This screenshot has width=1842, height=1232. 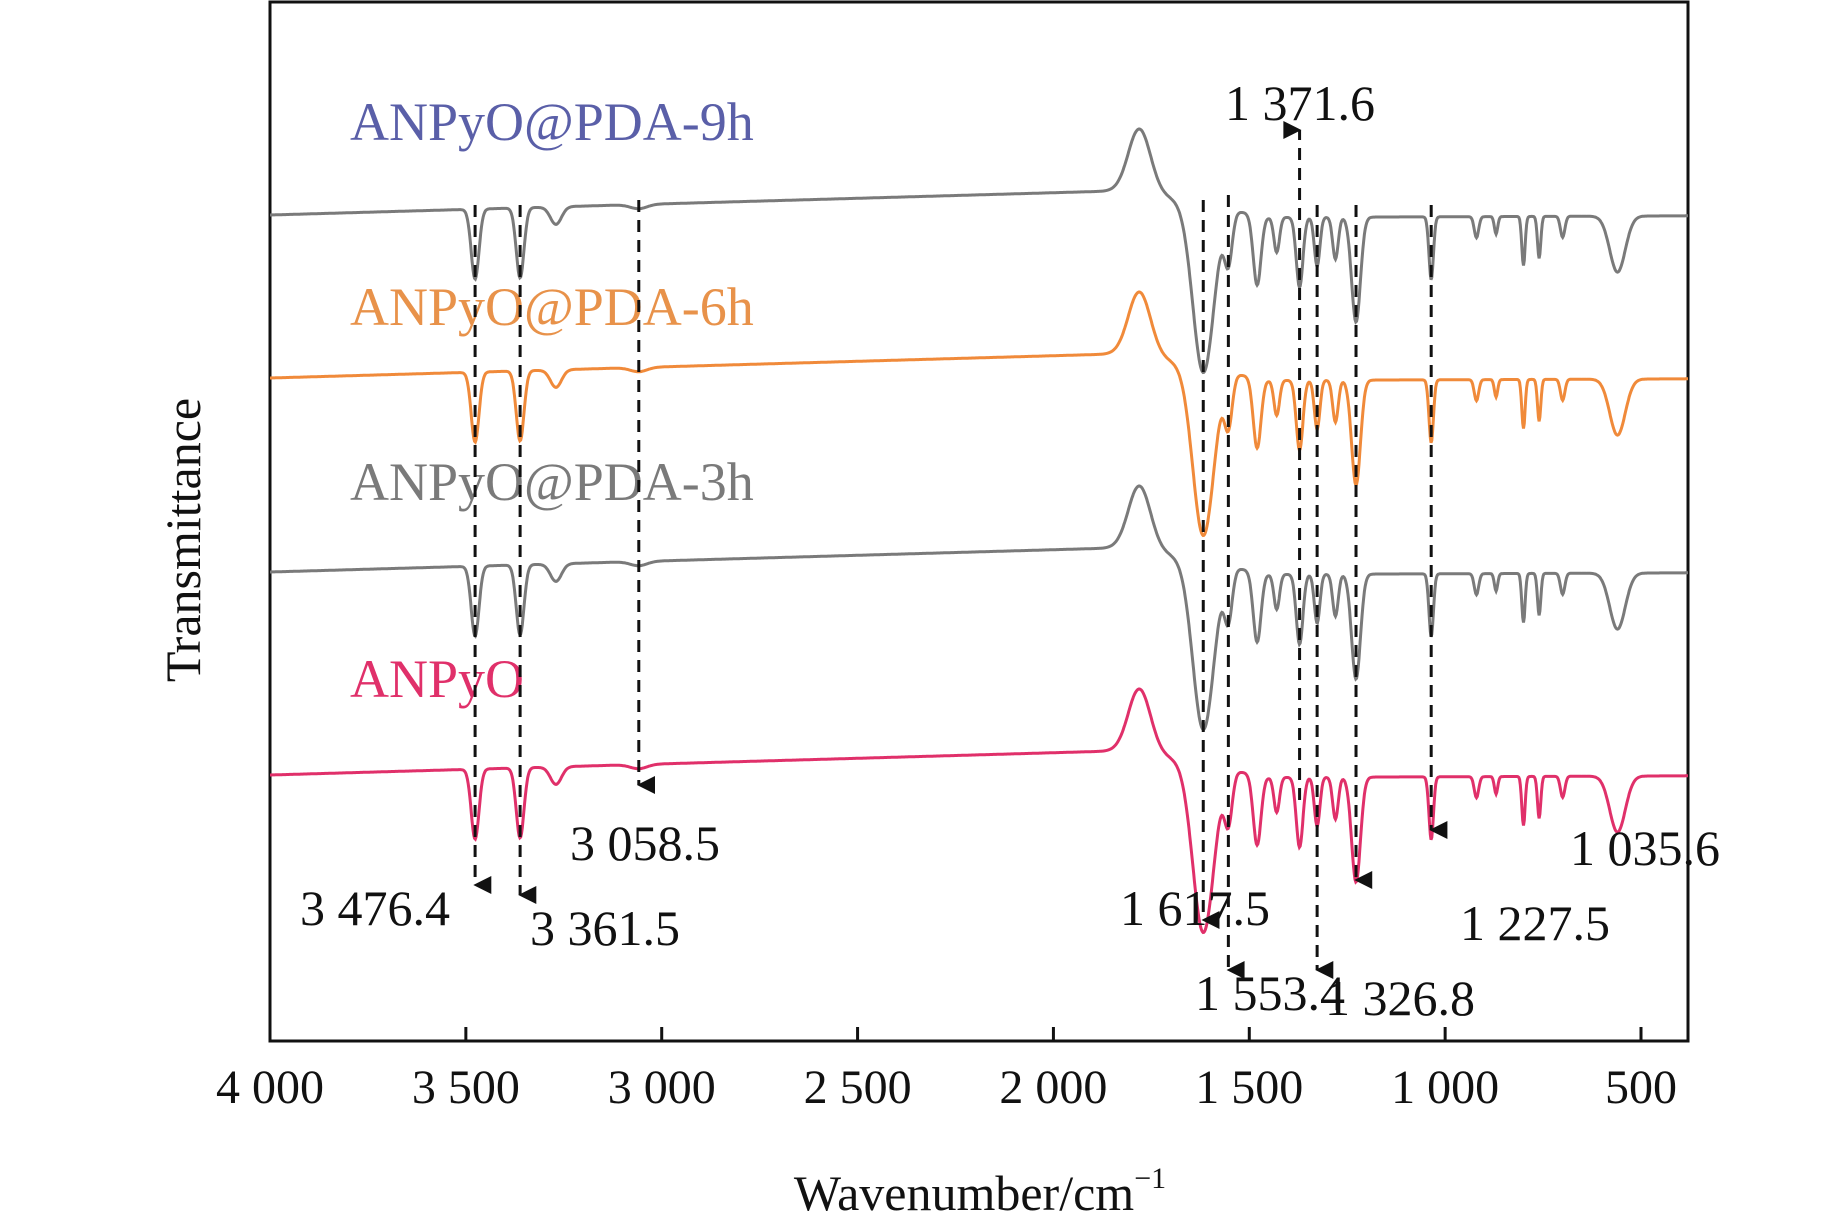 What do you see at coordinates (1445, 1087) in the screenshot?
I see `x-tick-label-1000: 1 000` at bounding box center [1445, 1087].